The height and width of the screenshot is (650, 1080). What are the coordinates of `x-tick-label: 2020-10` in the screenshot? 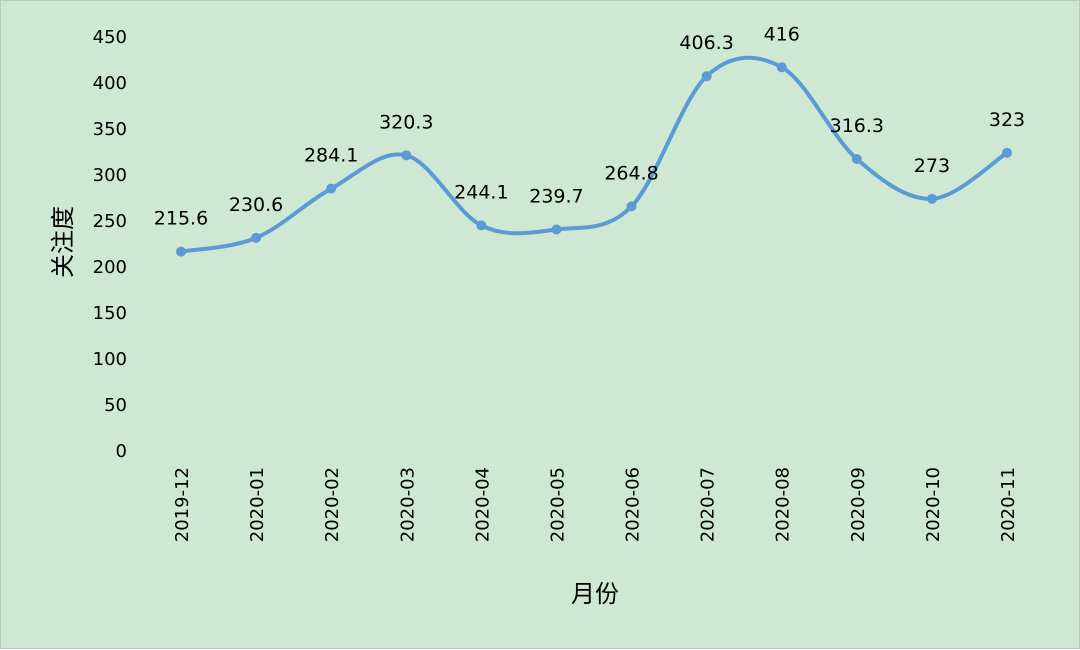 It's located at (933, 504).